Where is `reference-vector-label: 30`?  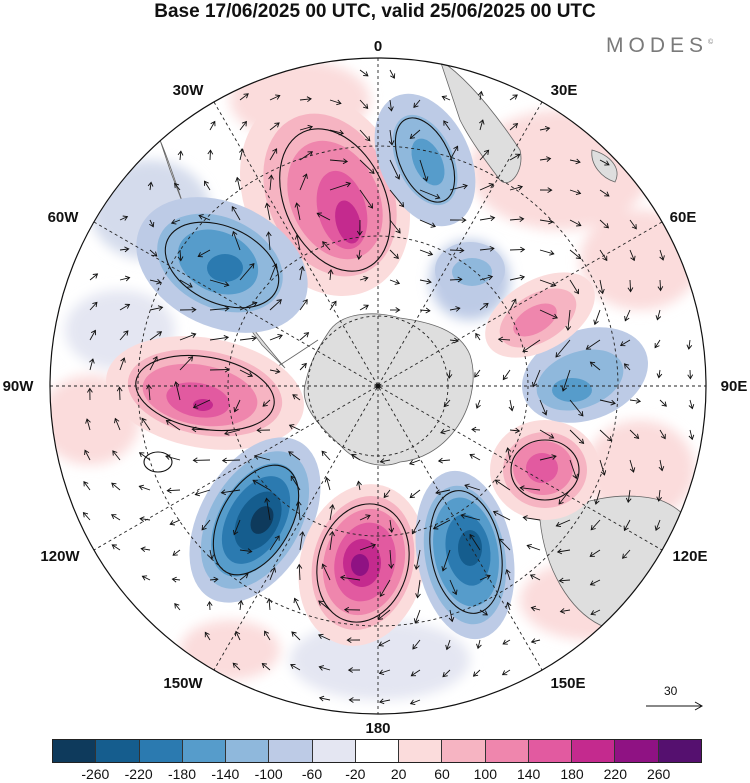
reference-vector-label: 30 is located at coordinates (671, 691).